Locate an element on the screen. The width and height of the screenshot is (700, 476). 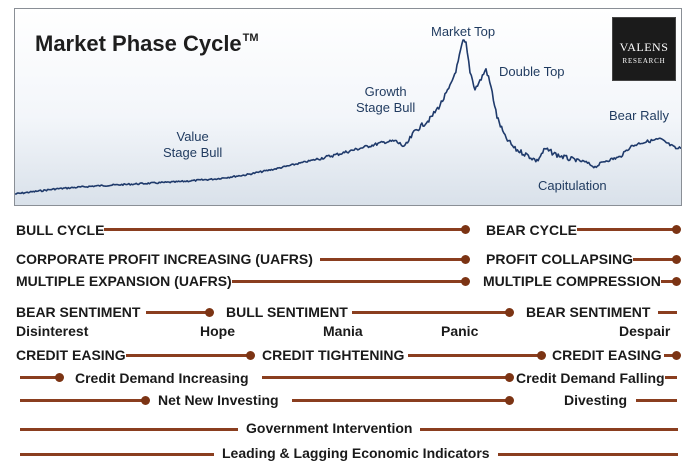
emotion-hope: Hope is located at coordinates (217, 331).